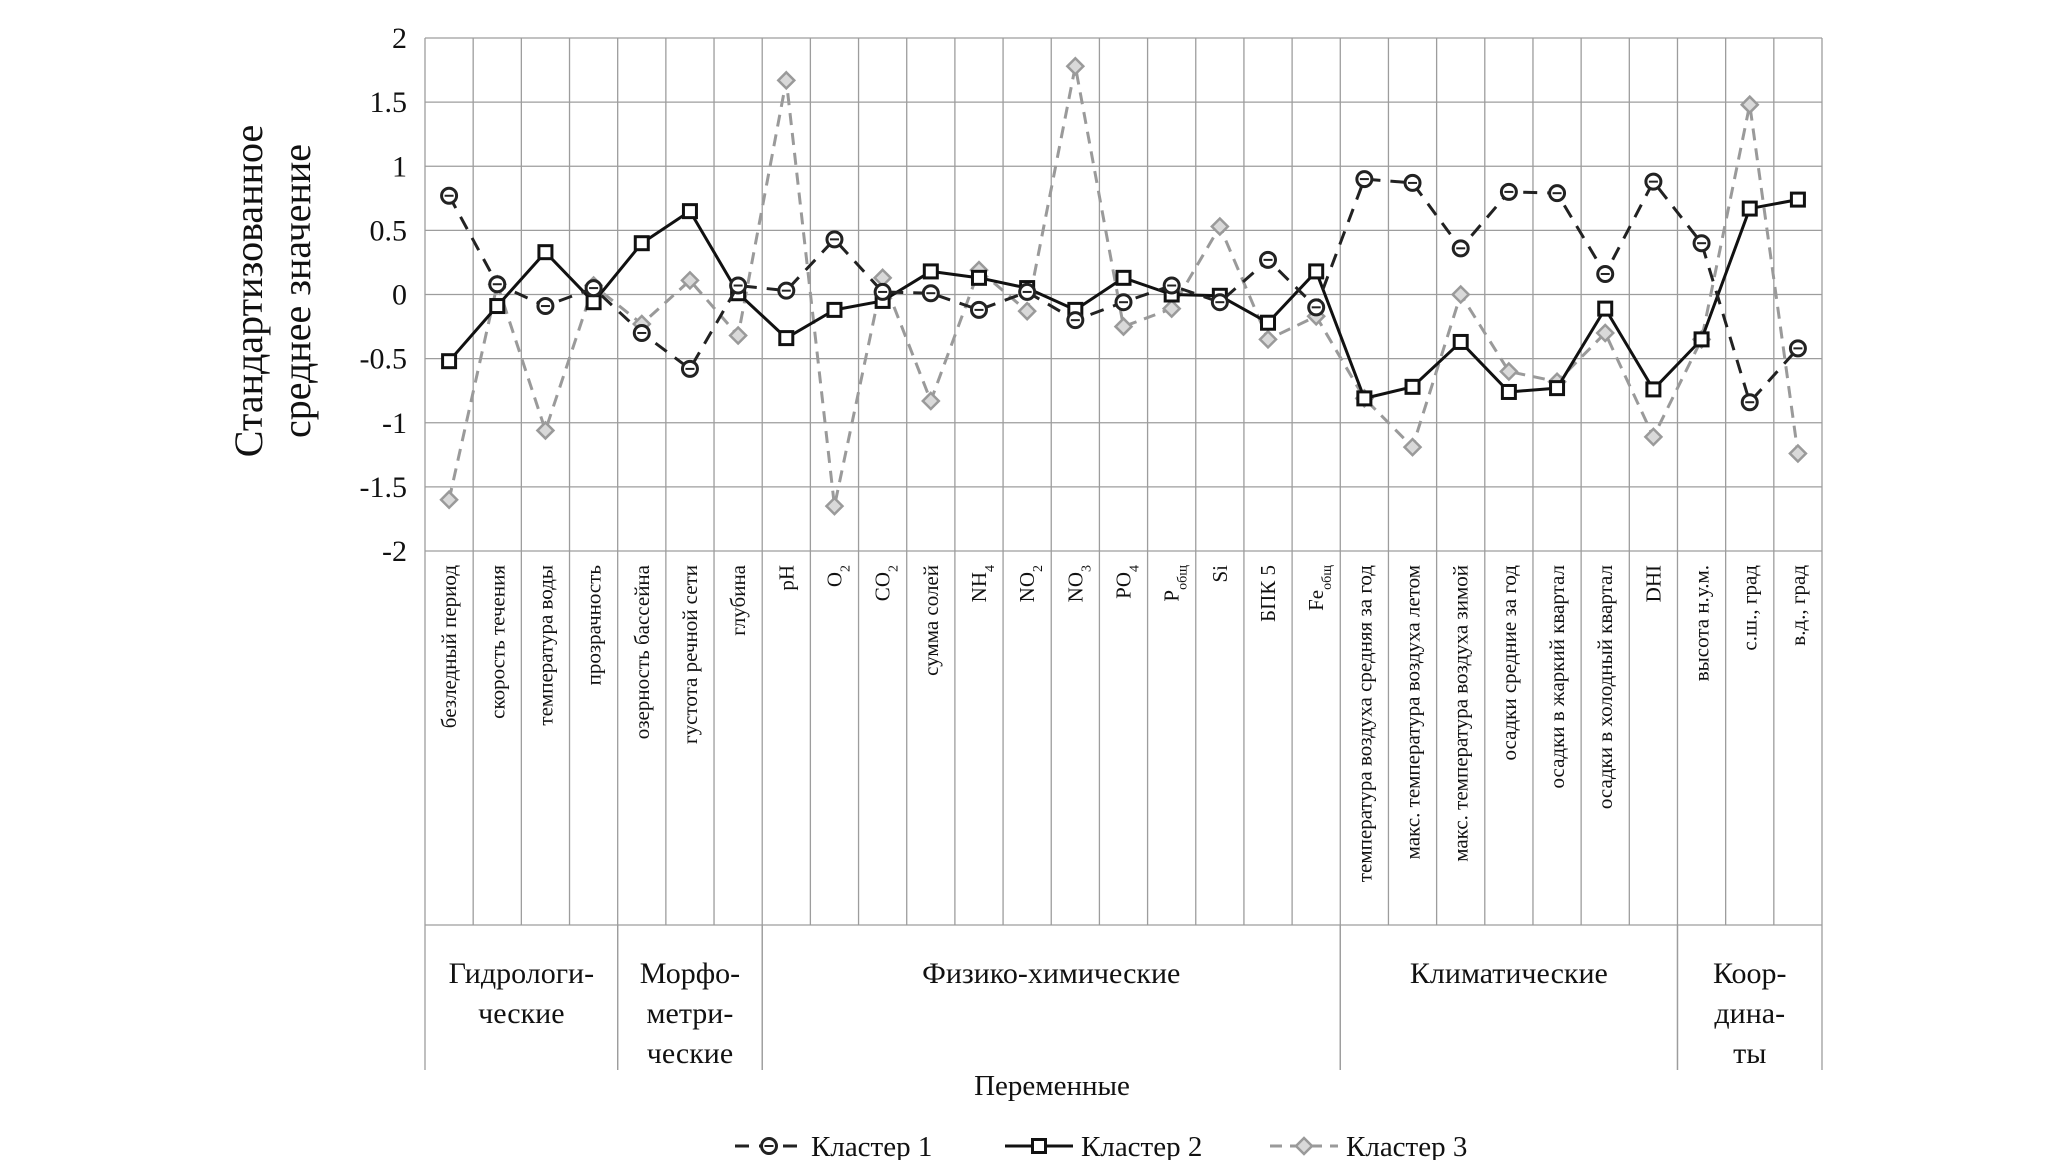  What do you see at coordinates (1051, 973) in the screenshot?
I see `group-label: Физико-химические` at bounding box center [1051, 973].